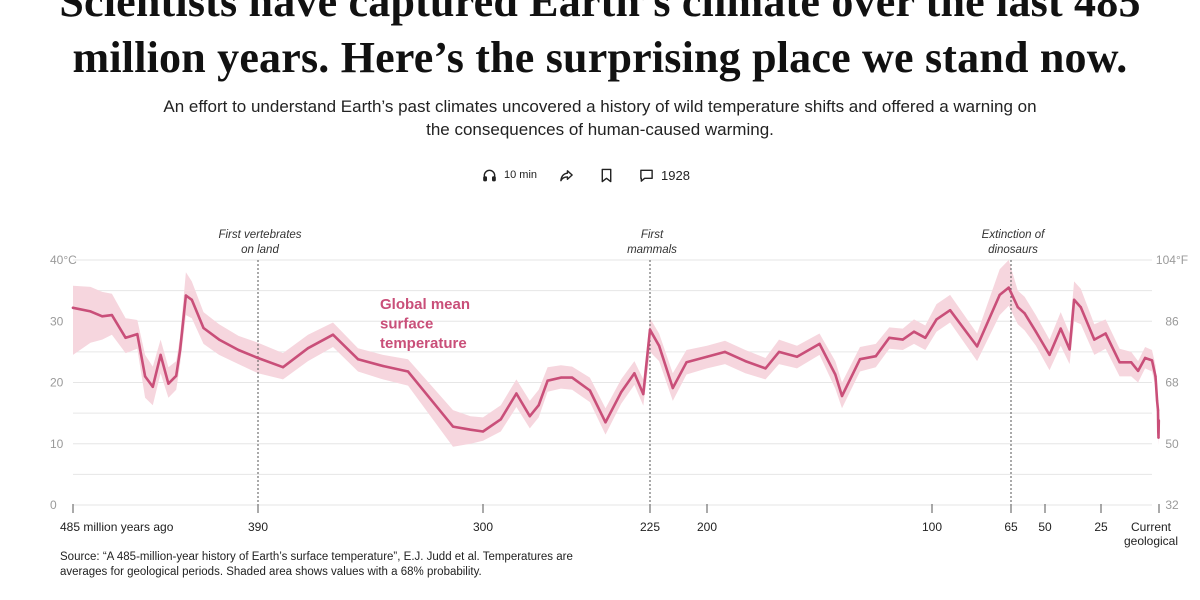 This screenshot has width=1200, height=600. What do you see at coordinates (57, 383) in the screenshot?
I see `y-tick-label-celsius: 20` at bounding box center [57, 383].